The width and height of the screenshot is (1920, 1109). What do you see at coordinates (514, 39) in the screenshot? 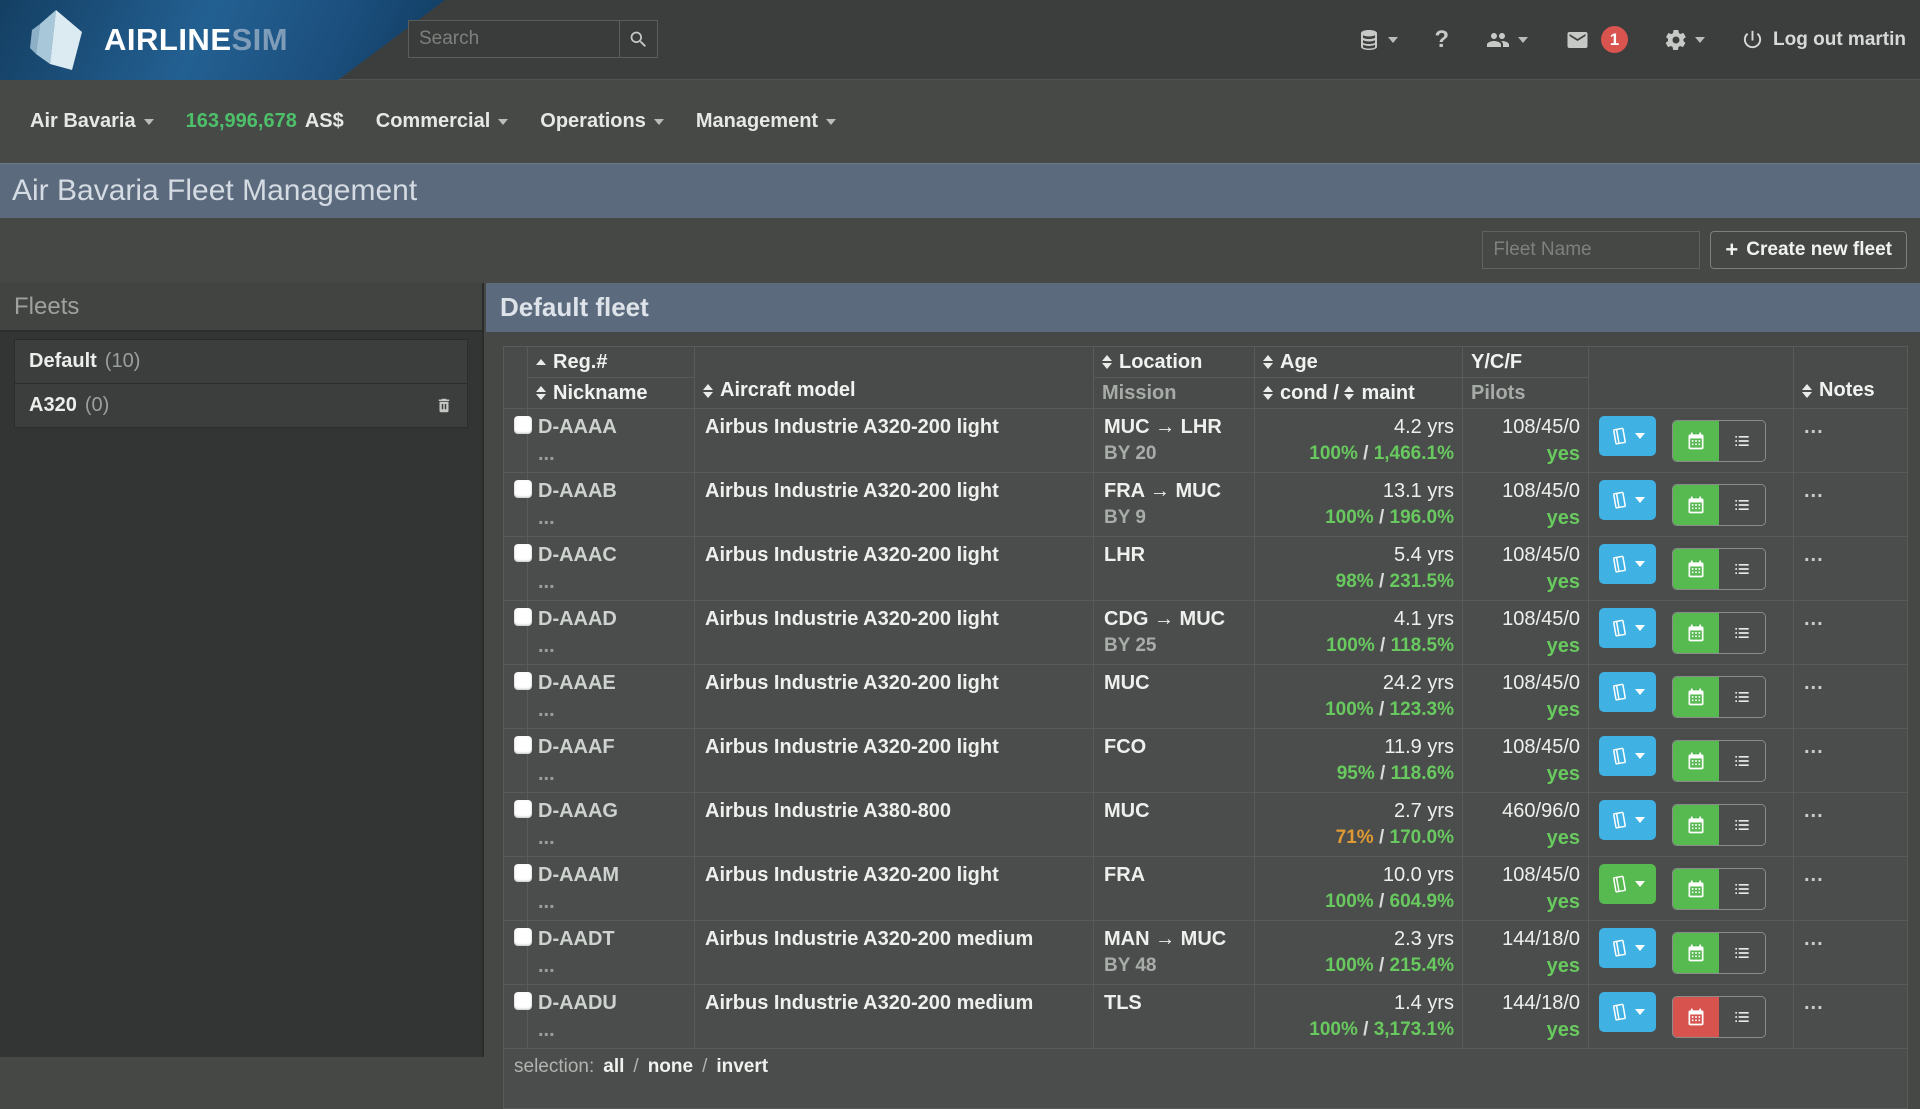
I see `search-input` at bounding box center [514, 39].